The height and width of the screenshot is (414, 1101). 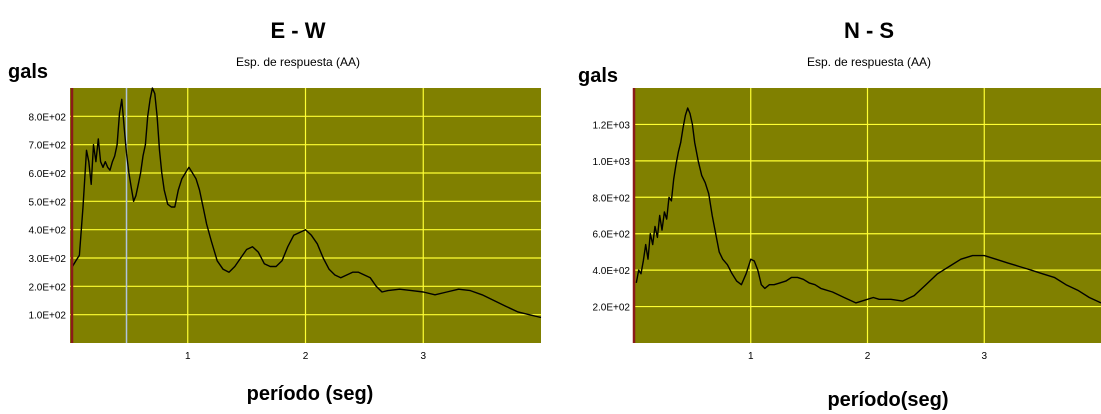 I want to click on chart-ew-ylabel: gals, so click(x=28, y=72).